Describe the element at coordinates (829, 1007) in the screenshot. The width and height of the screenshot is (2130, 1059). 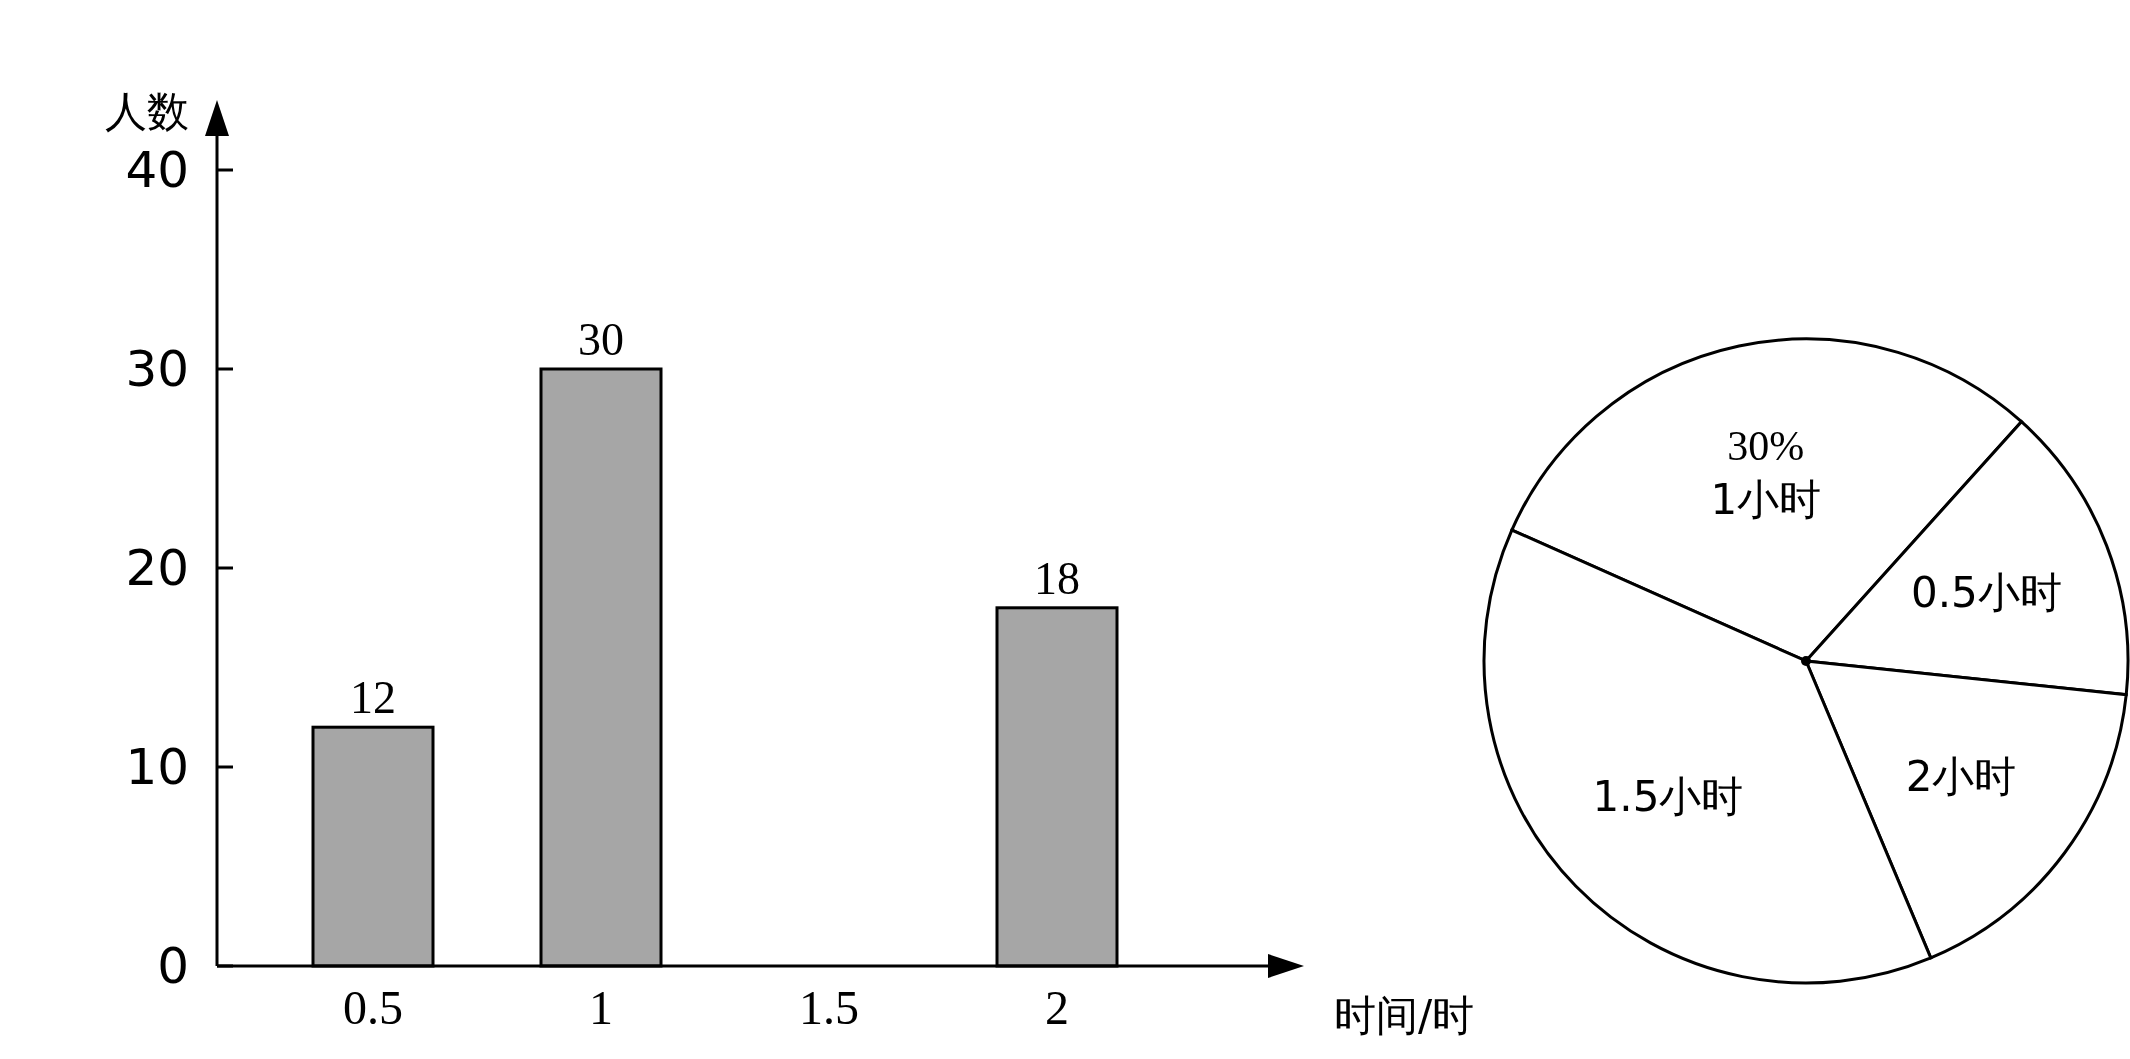
I see `x-tick-label: 1.5` at that location.